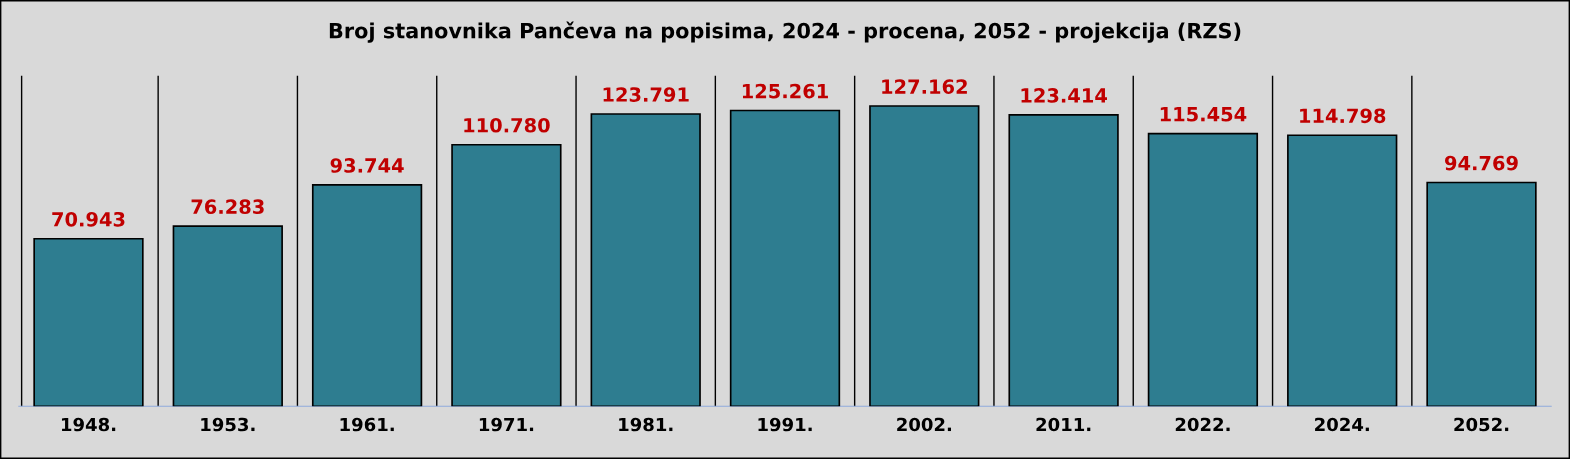 The image size is (1570, 459). I want to click on x-tick-label: 1981., so click(646, 424).